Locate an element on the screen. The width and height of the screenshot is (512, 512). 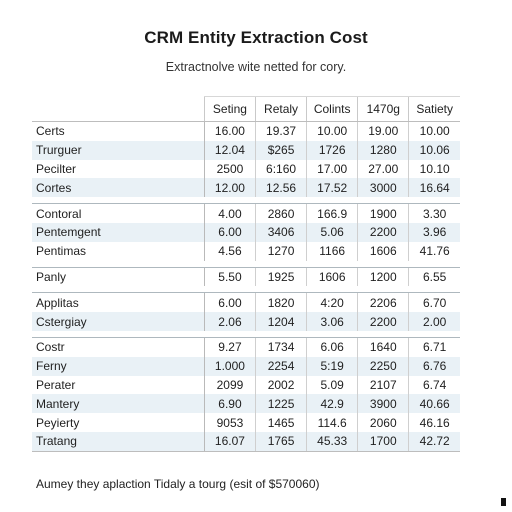
table-cell: 19.37 is located at coordinates (280, 130).